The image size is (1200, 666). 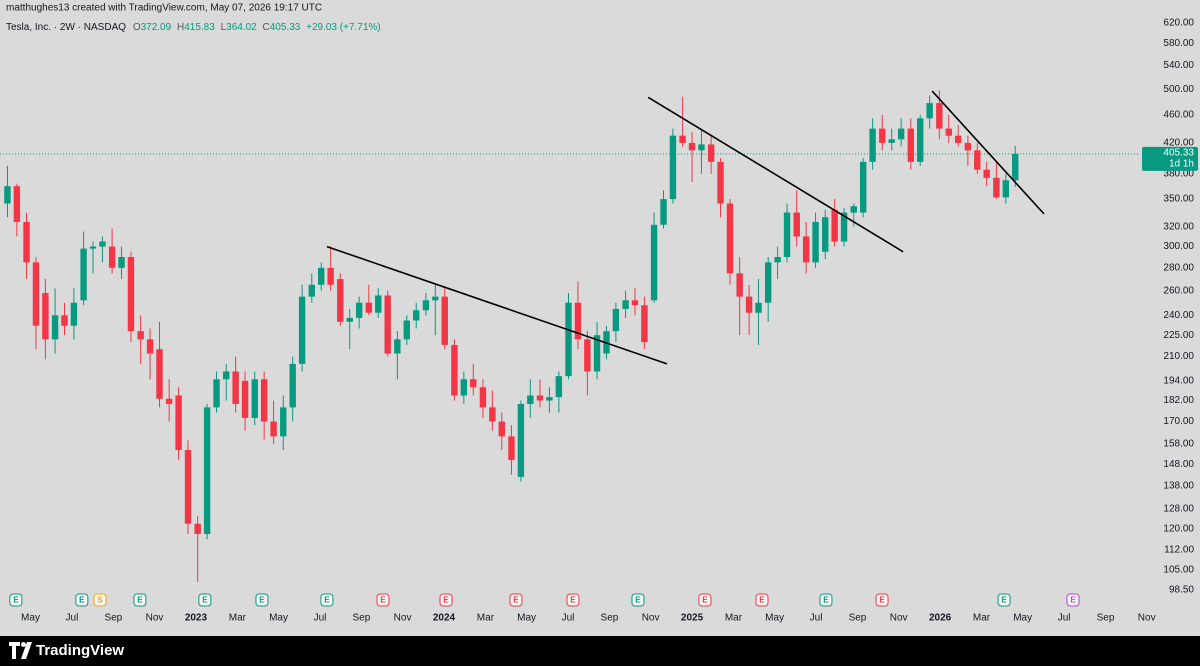 What do you see at coordinates (1178, 400) in the screenshot?
I see `y-tick-label: 182.00` at bounding box center [1178, 400].